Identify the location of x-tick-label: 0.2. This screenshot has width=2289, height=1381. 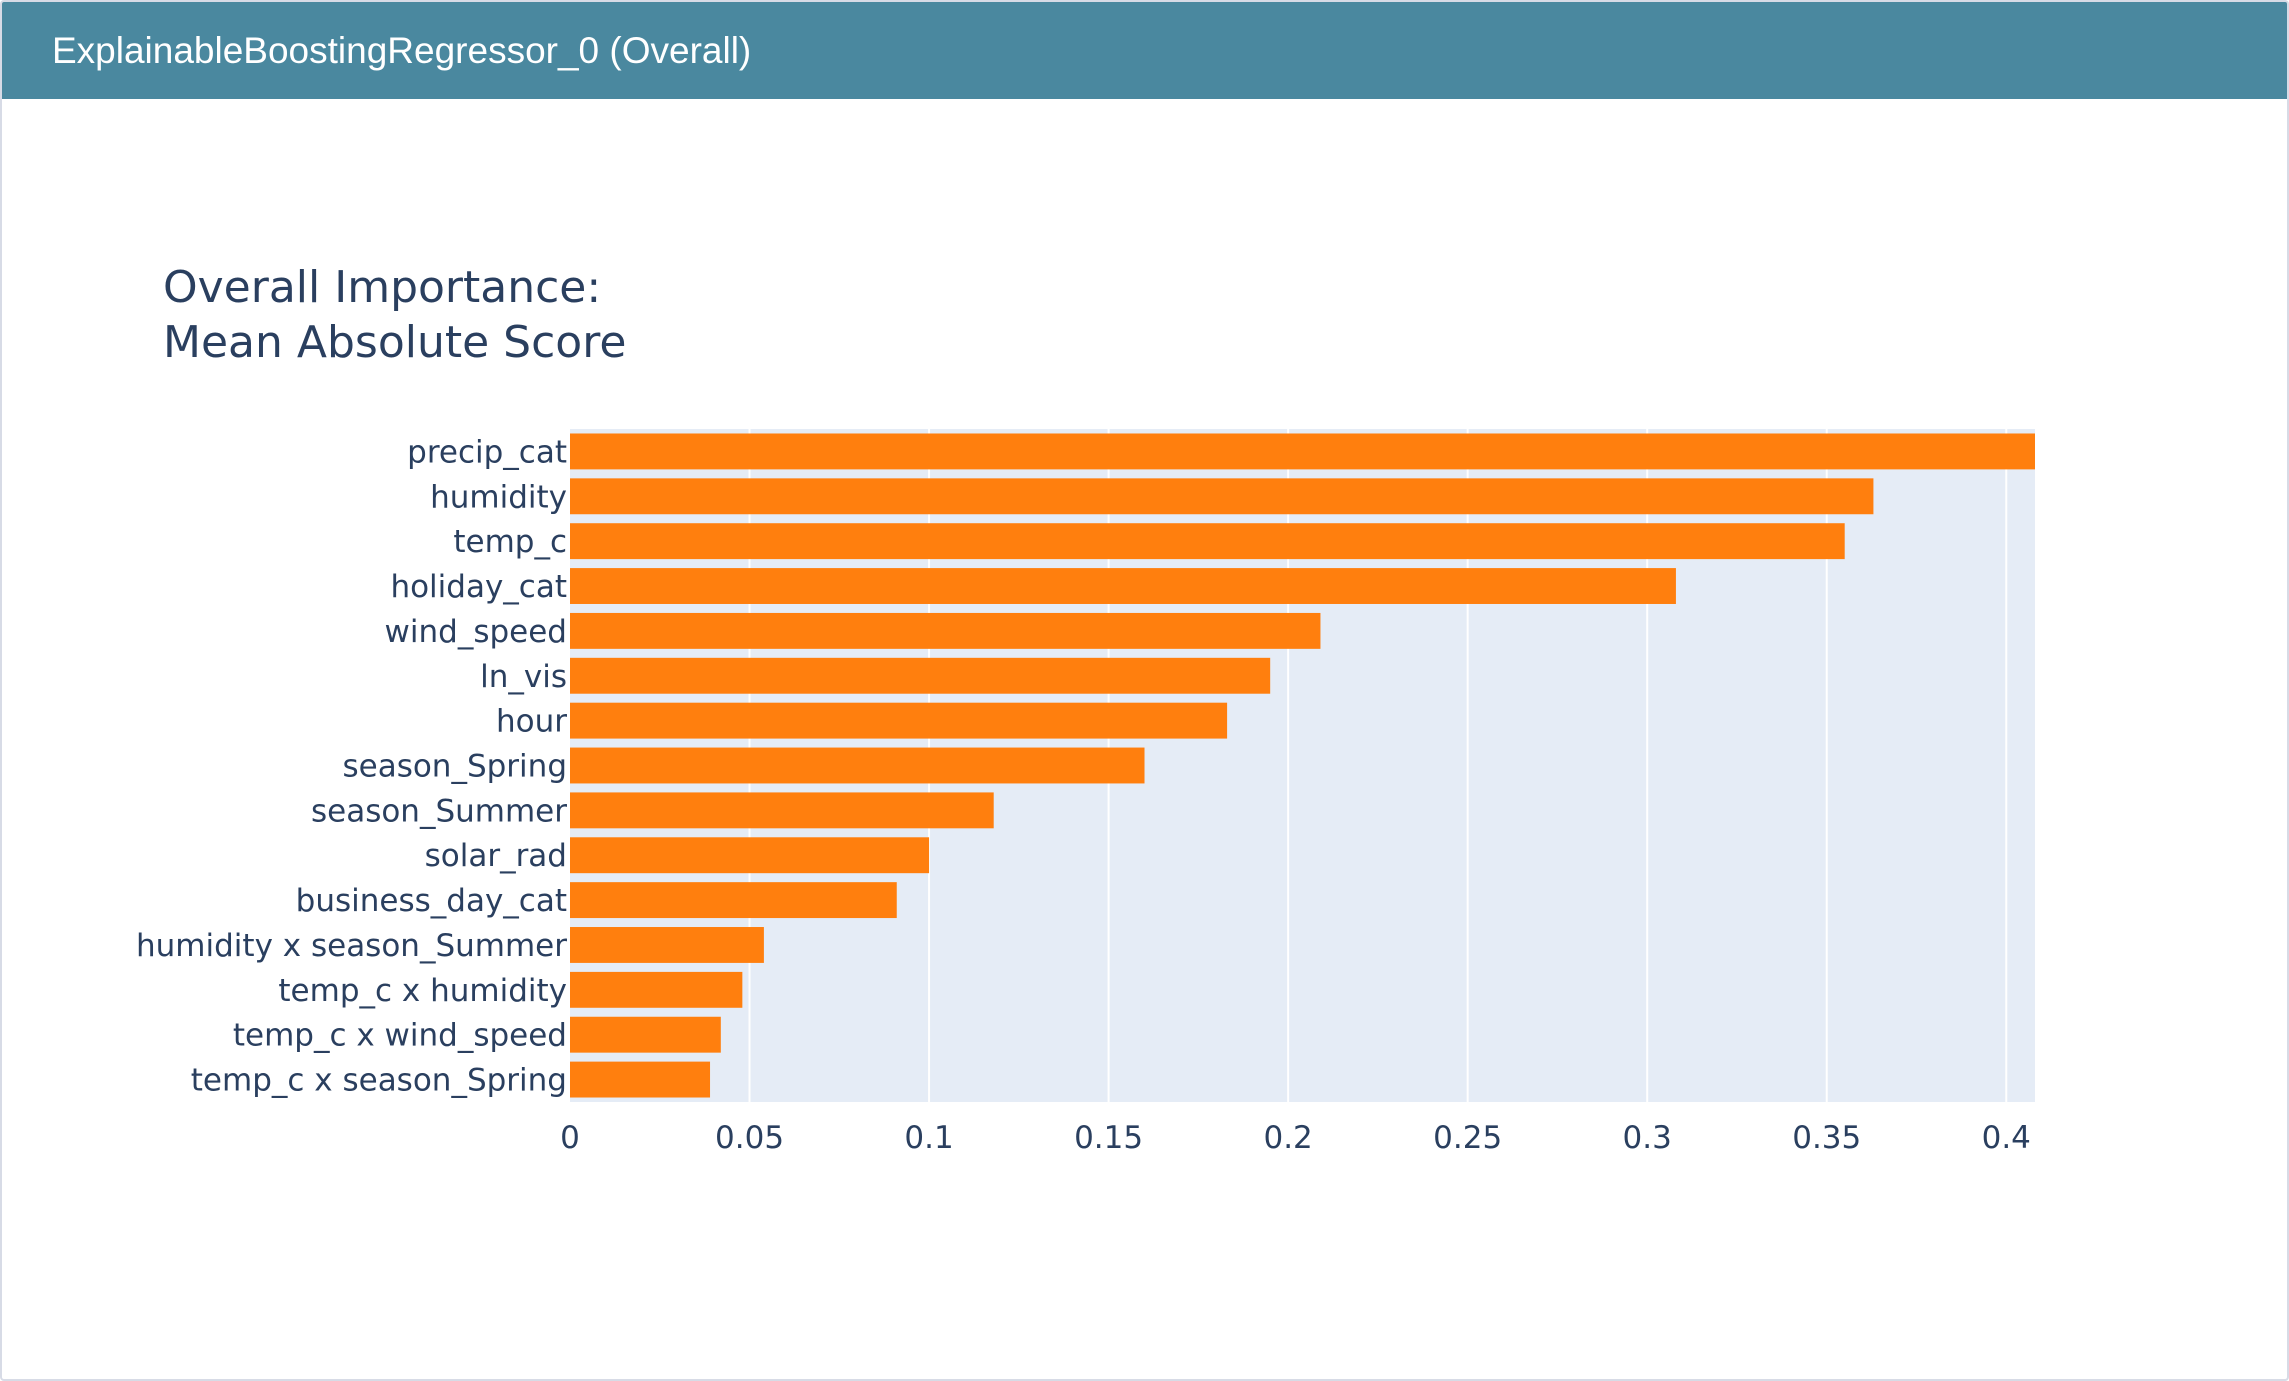
(1287, 1138).